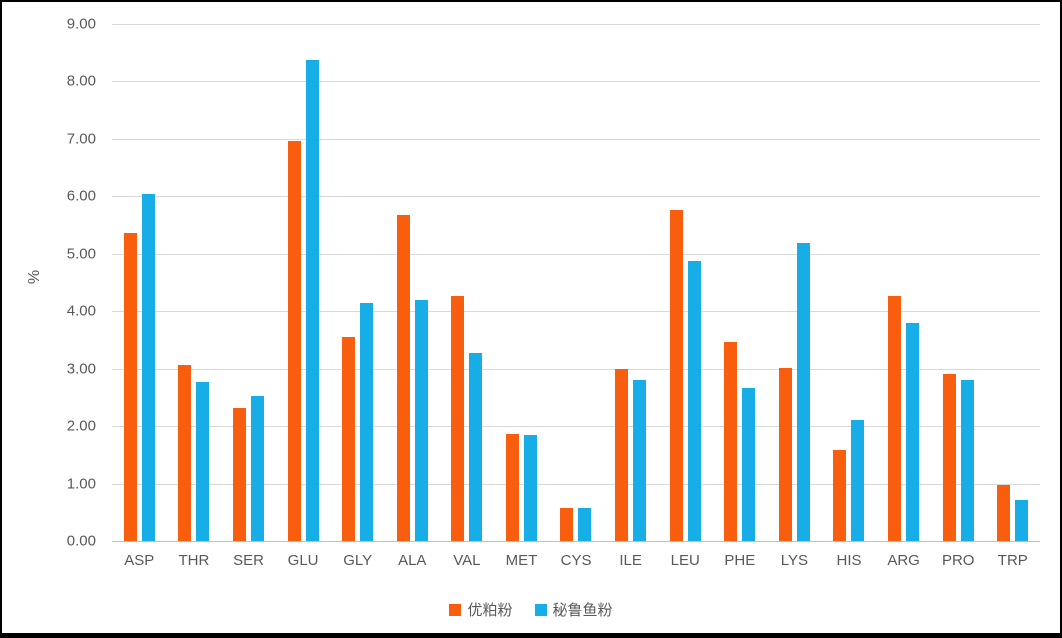  Describe the element at coordinates (576, 541) in the screenshot. I see `x-axis-line` at that location.